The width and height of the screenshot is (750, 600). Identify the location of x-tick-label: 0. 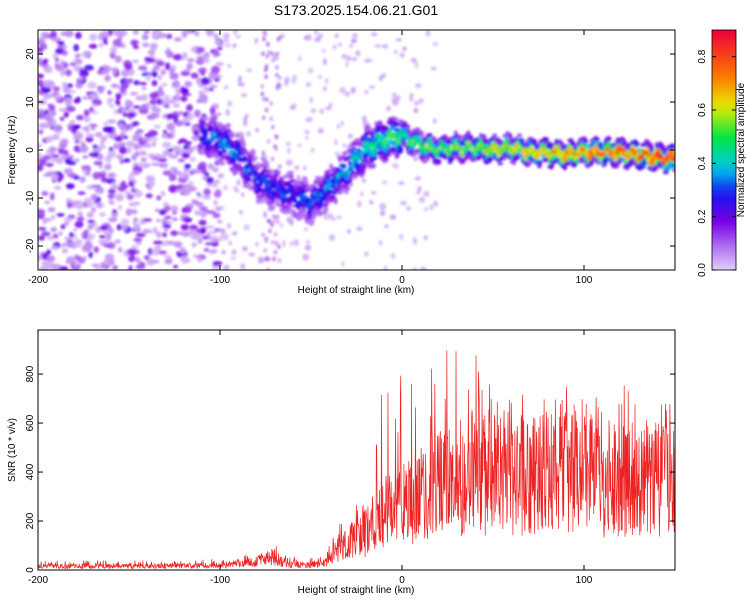
(402, 580).